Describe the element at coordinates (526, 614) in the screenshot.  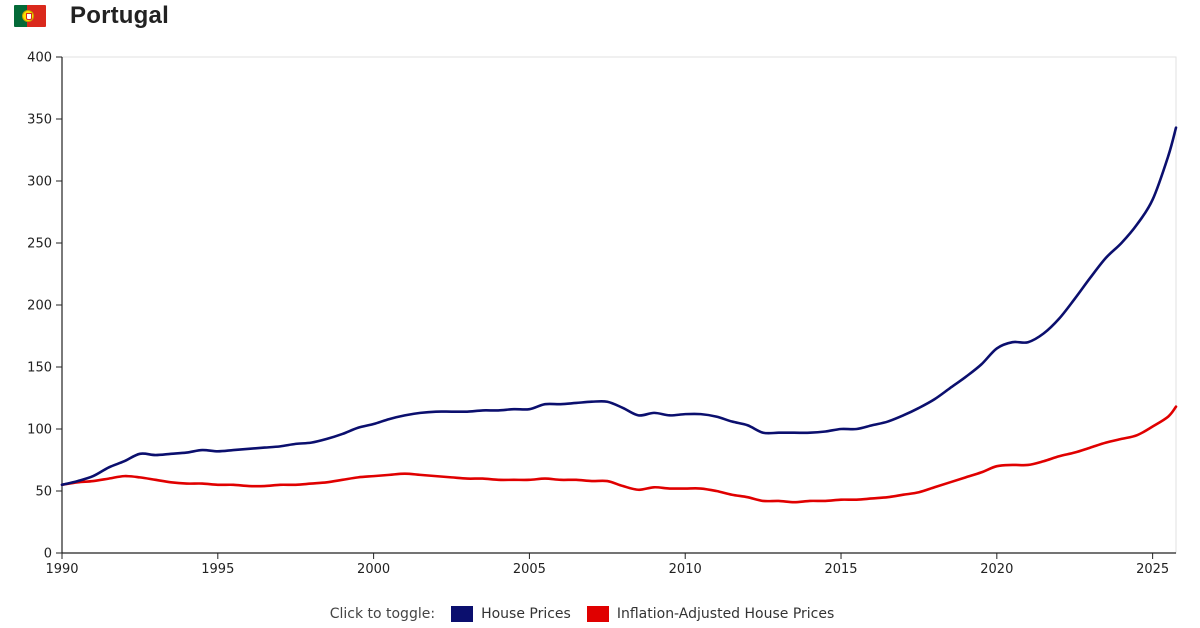
I see `legend-label-house-prices: House Prices` at that location.